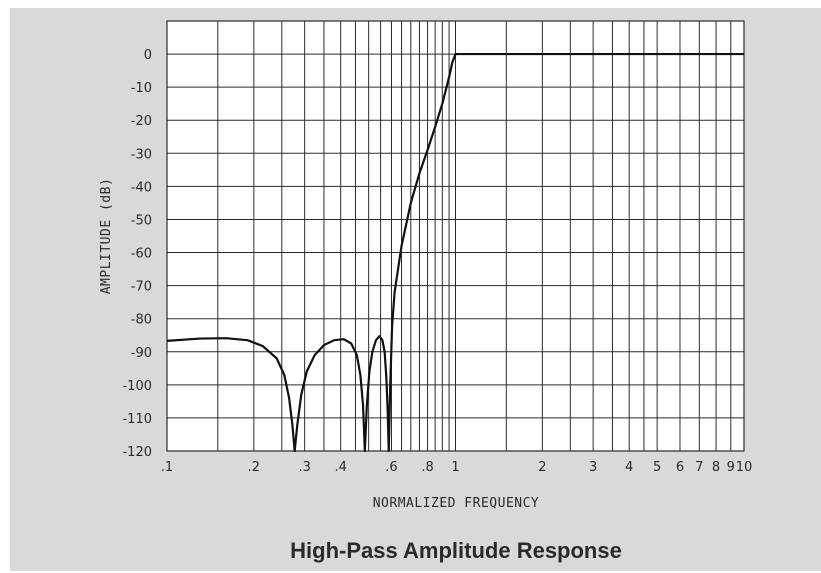  What do you see at coordinates (141, 121) in the screenshot?
I see `y-tick-label: -20` at bounding box center [141, 121].